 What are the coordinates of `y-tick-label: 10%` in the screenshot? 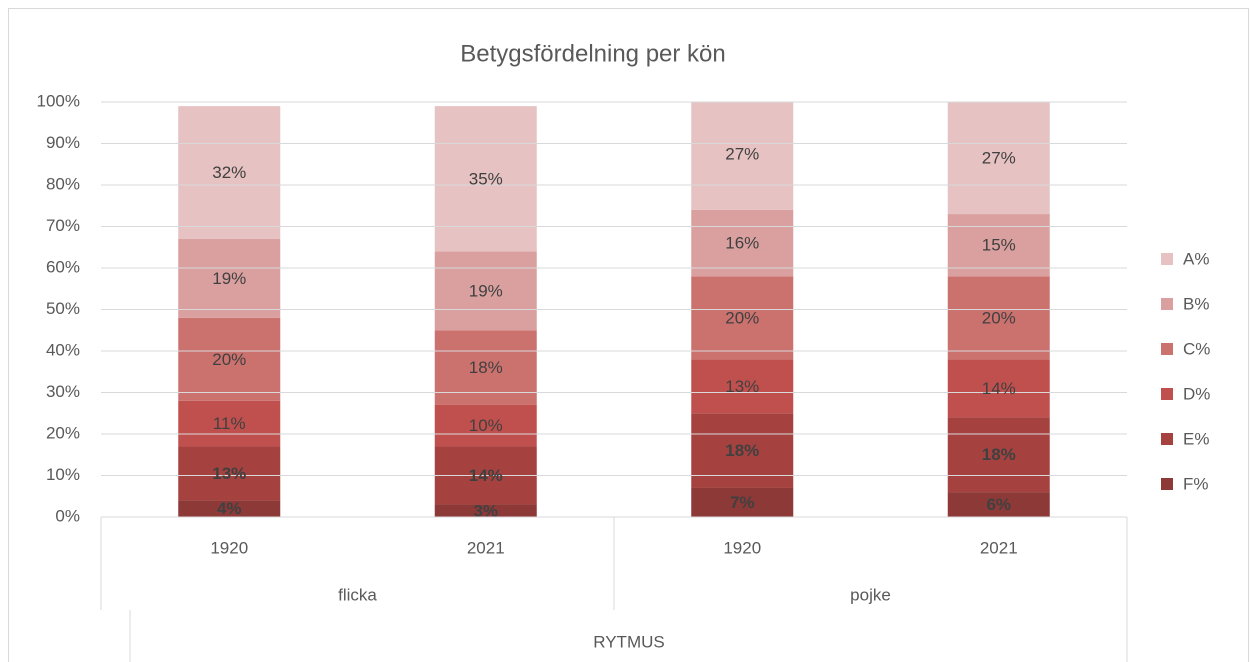 It's located at (63, 474).